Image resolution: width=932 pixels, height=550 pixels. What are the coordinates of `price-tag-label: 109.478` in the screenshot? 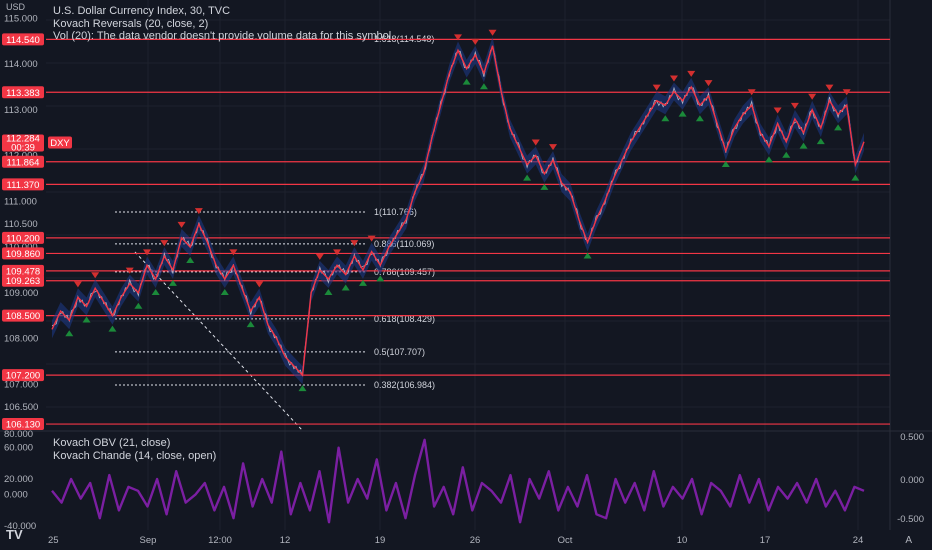 It's located at (23, 271).